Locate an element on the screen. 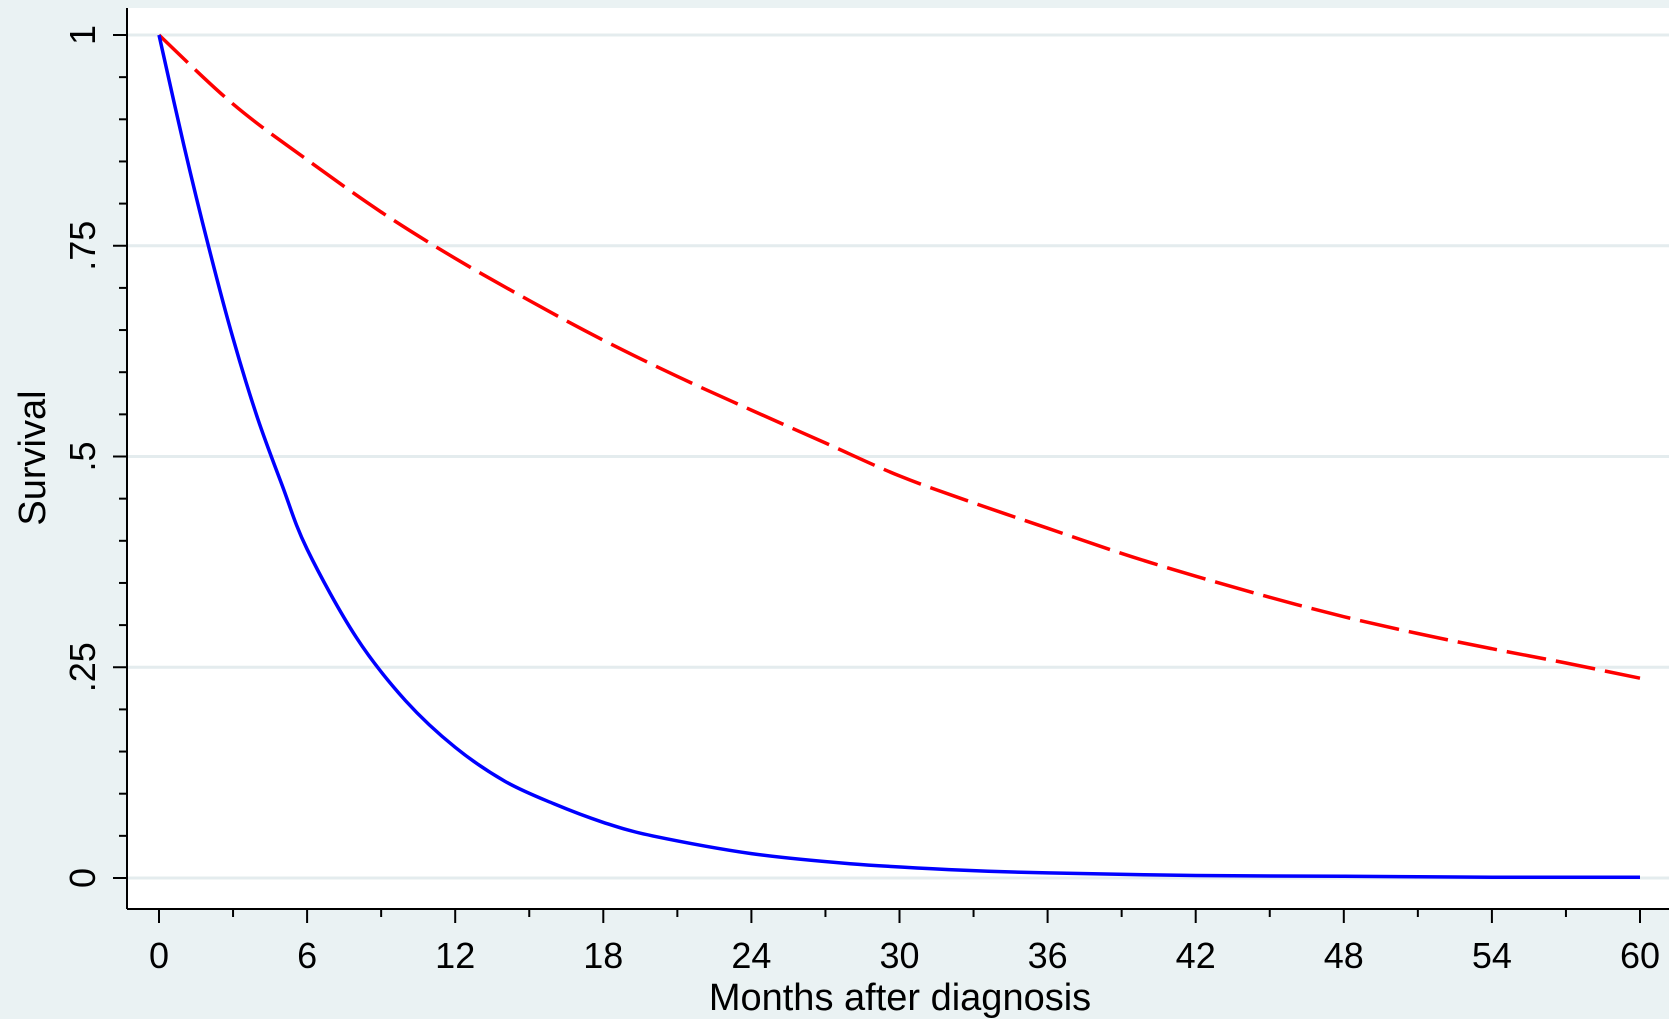 Image resolution: width=1669 pixels, height=1019 pixels. x-tick-label: 60 is located at coordinates (1640, 955).